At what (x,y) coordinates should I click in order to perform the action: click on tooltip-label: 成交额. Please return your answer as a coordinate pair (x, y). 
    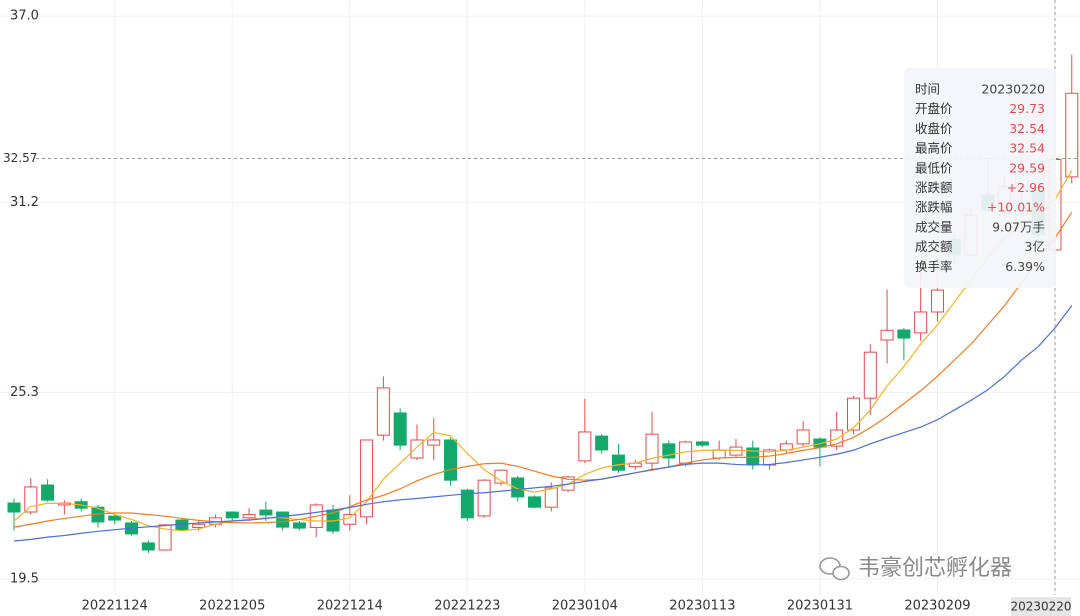
    Looking at the image, I should click on (934, 246).